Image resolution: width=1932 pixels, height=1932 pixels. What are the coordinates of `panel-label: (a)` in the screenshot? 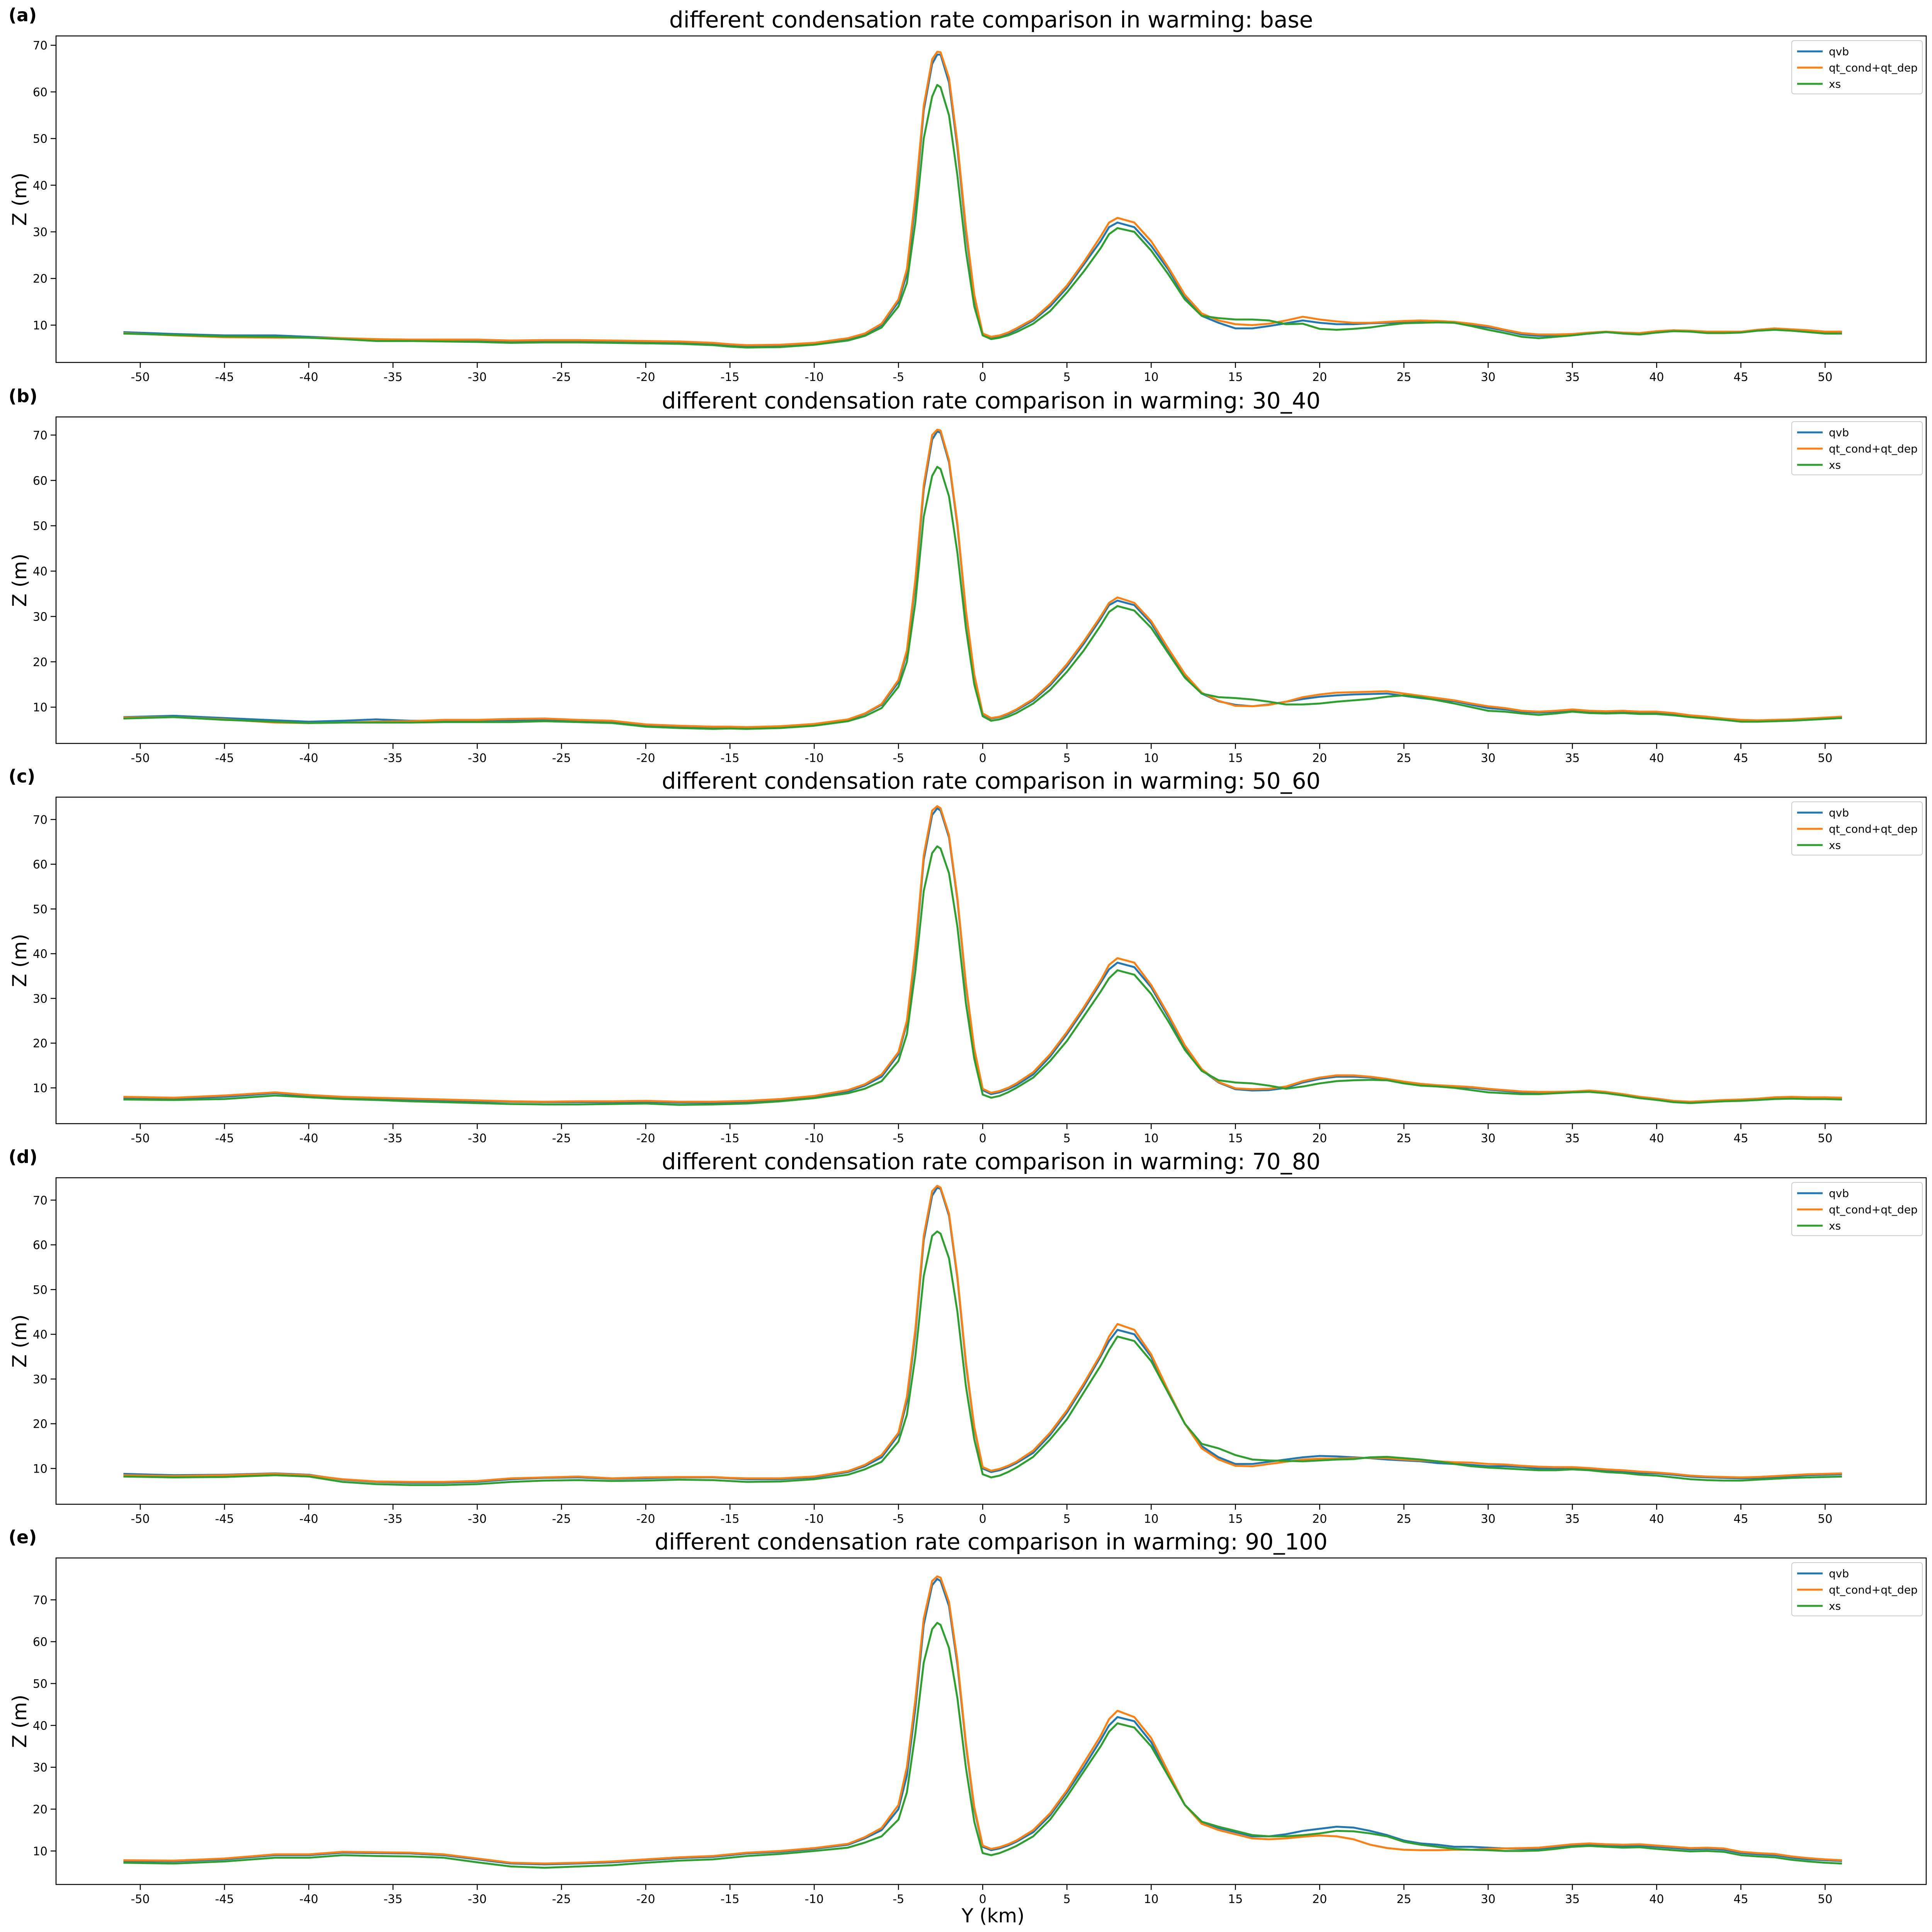 It's located at (23, 15).